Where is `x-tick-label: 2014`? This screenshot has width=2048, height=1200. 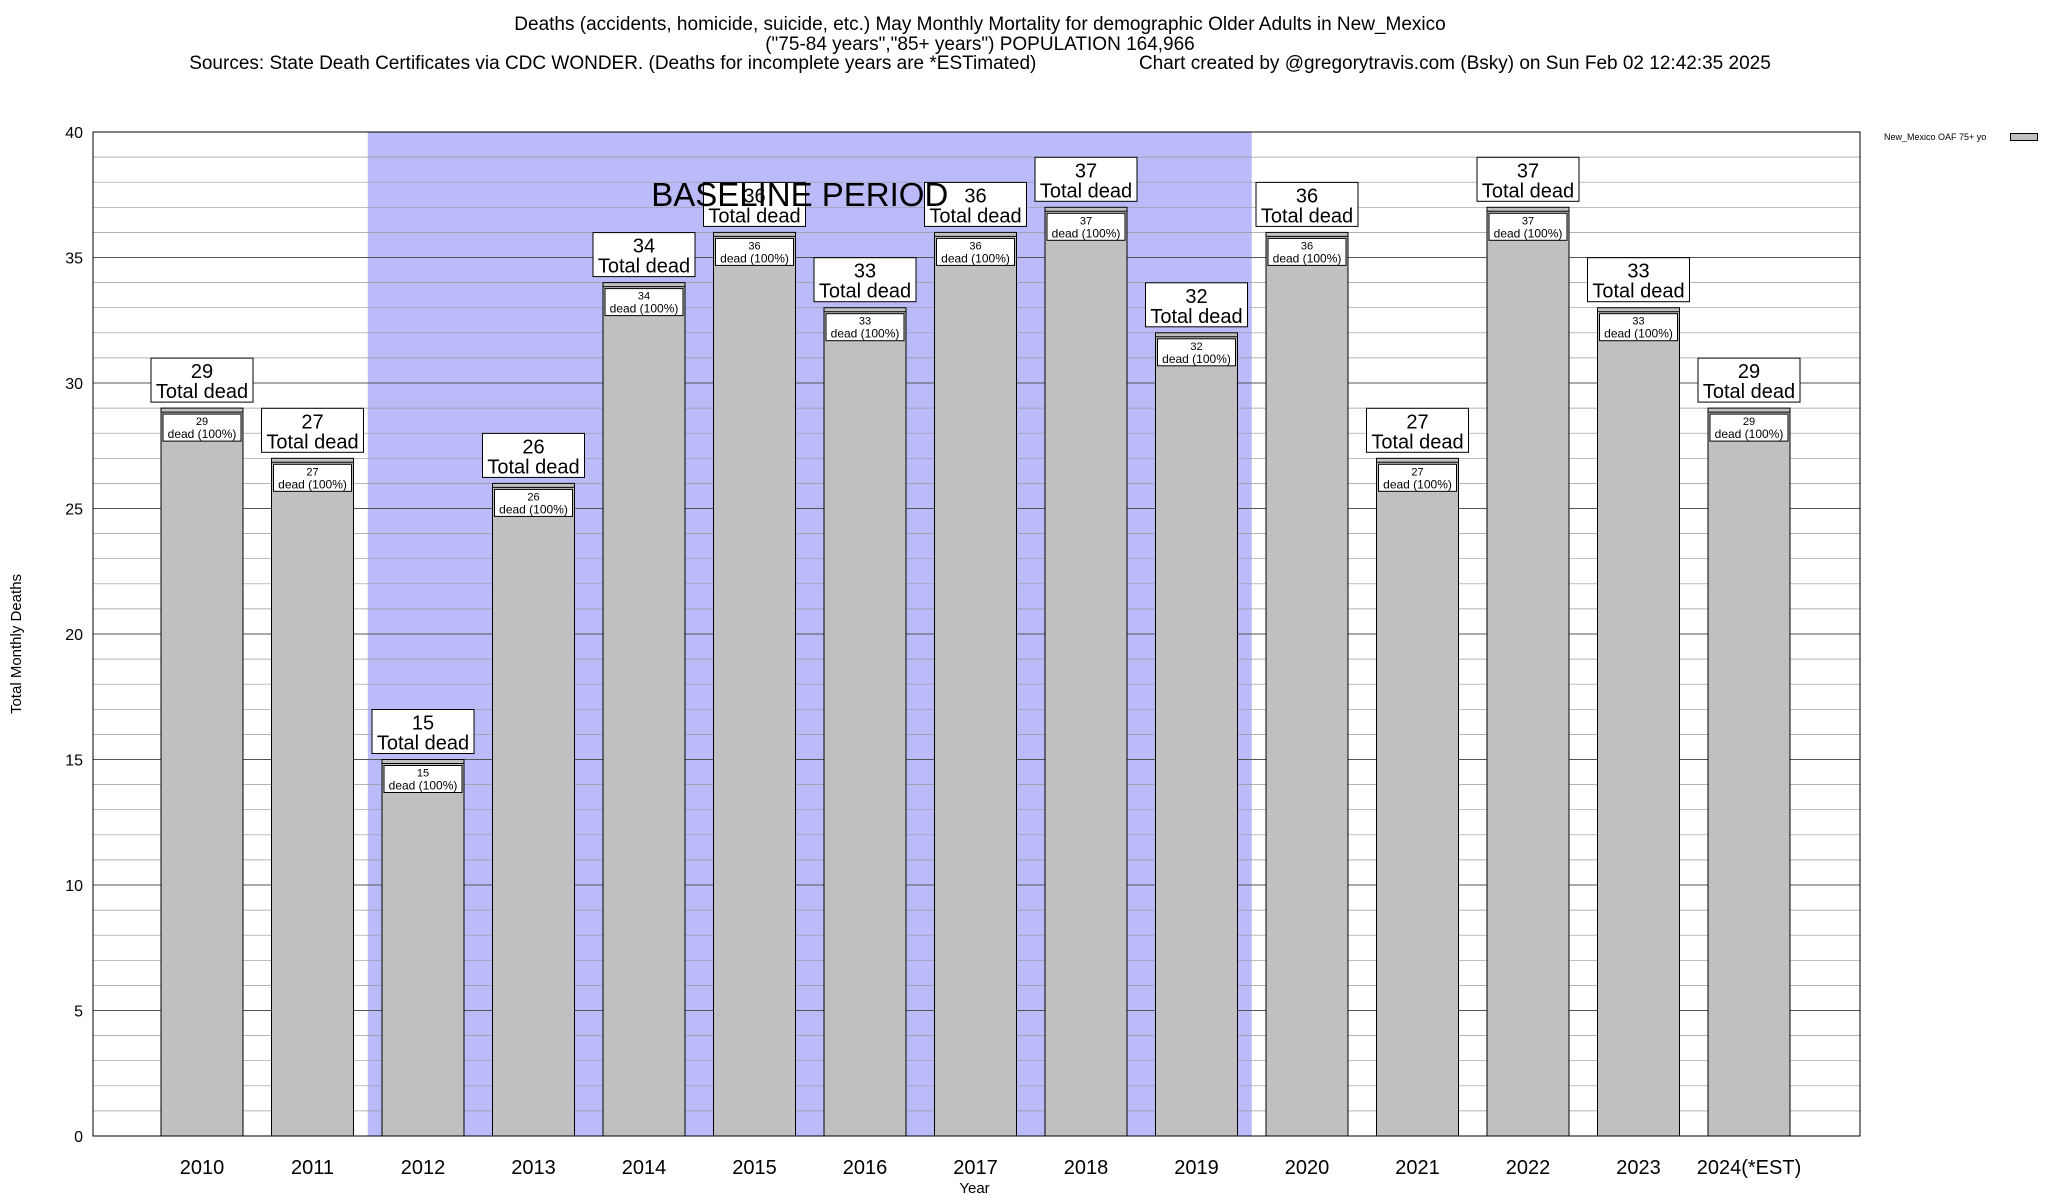
x-tick-label: 2014 is located at coordinates (644, 1168).